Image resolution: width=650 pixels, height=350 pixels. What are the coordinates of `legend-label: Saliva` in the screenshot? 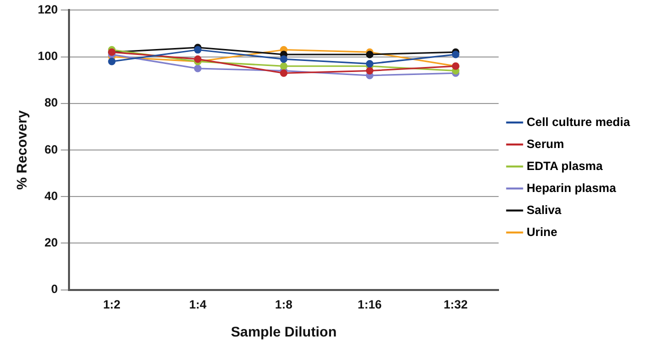 It's located at (544, 209).